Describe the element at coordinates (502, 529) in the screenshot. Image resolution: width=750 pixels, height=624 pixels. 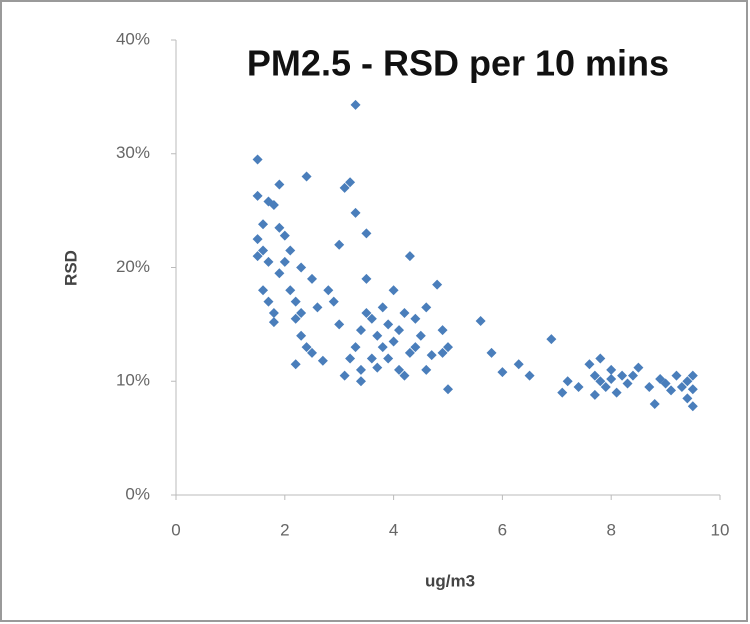
I see `x-tick-label: 6` at that location.